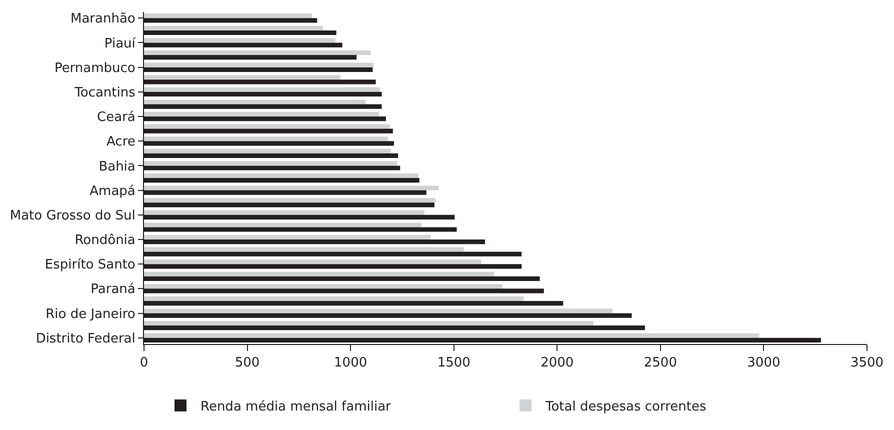 The height and width of the screenshot is (430, 894). What do you see at coordinates (144, 363) in the screenshot?
I see `x-tick-label: 0` at bounding box center [144, 363].